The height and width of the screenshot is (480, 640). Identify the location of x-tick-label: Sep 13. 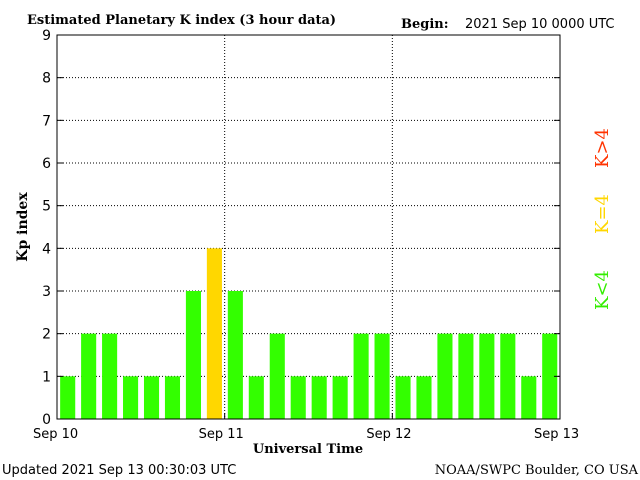
(556, 434).